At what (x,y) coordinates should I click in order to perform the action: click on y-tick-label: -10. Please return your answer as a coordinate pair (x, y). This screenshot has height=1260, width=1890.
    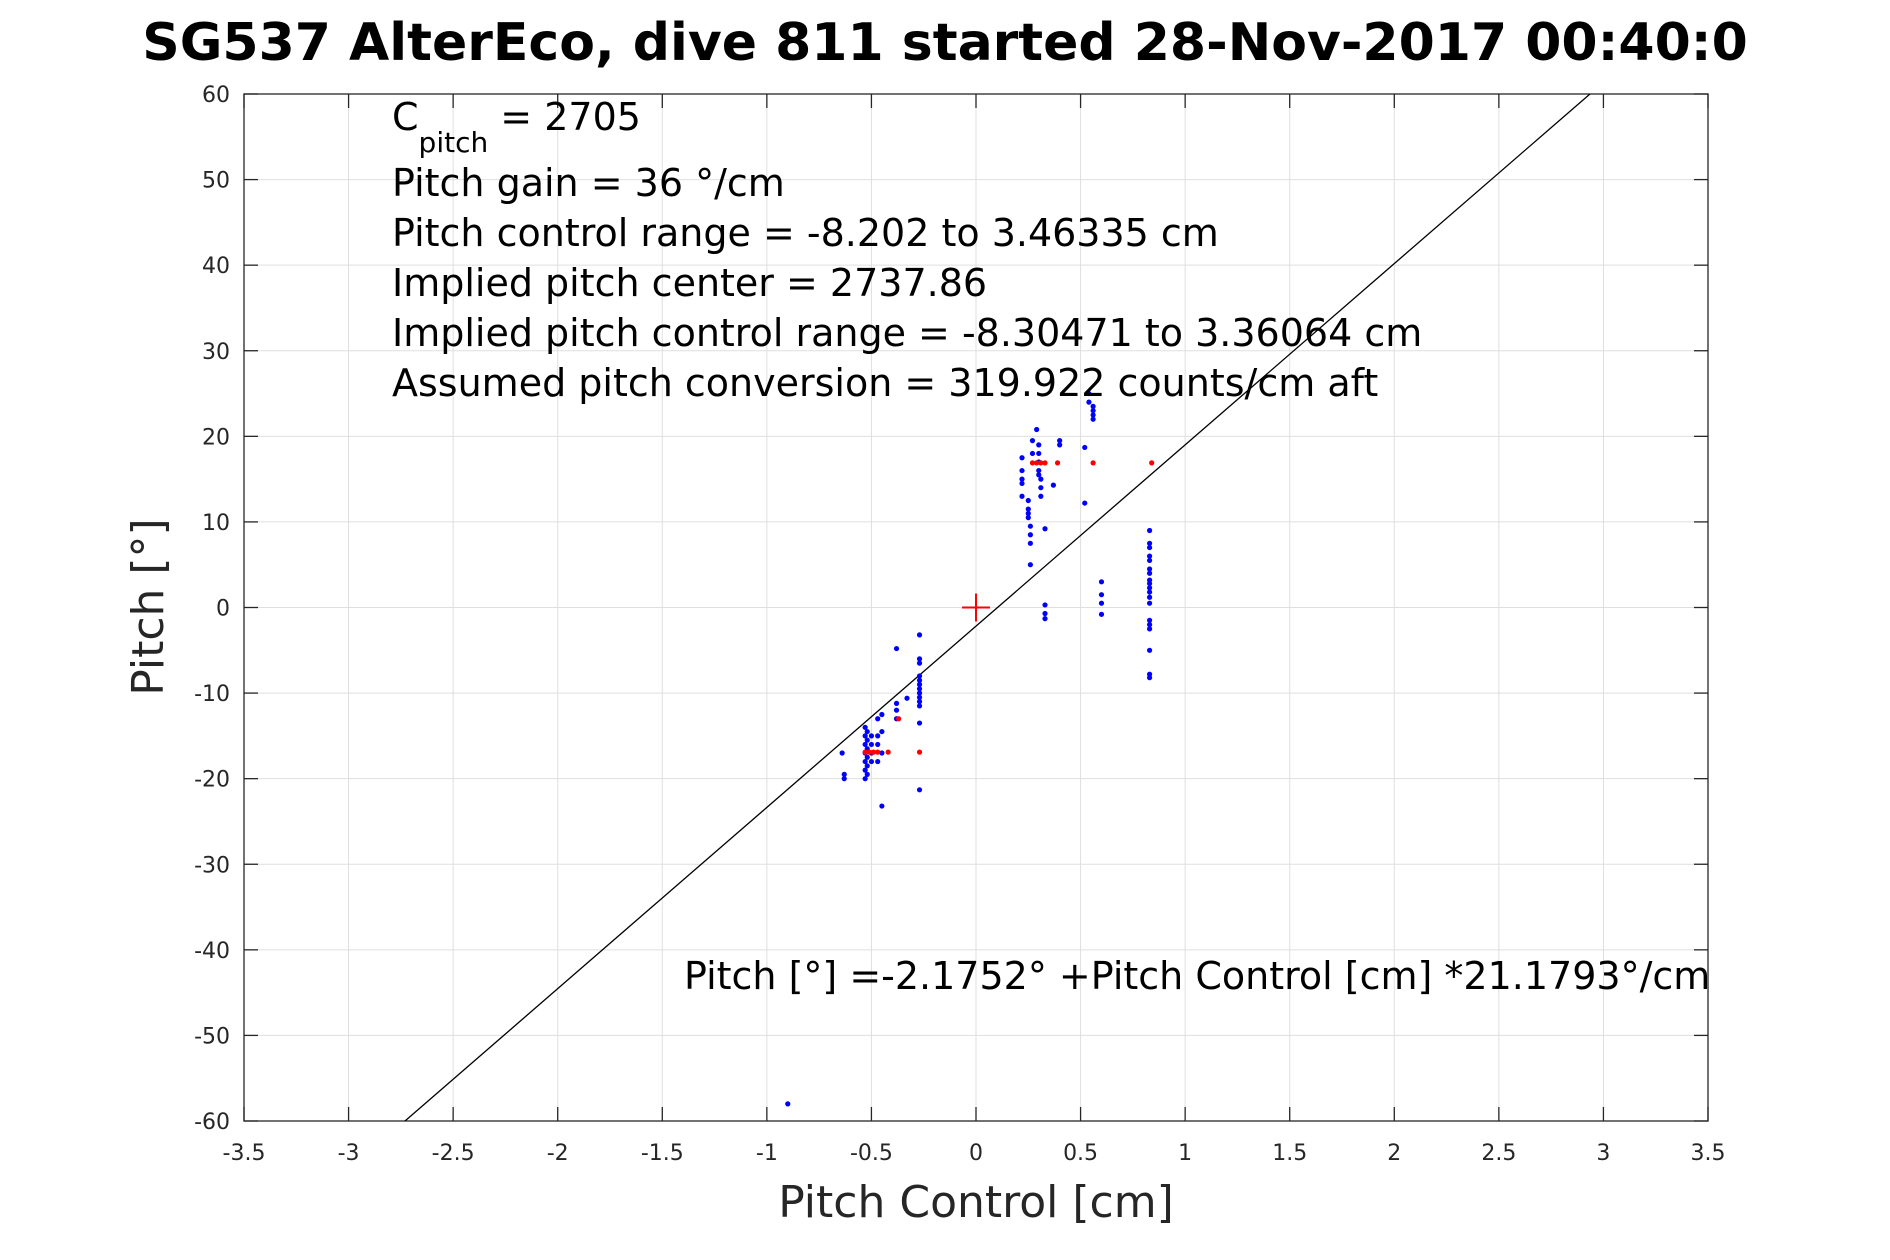
    Looking at the image, I should click on (212, 694).